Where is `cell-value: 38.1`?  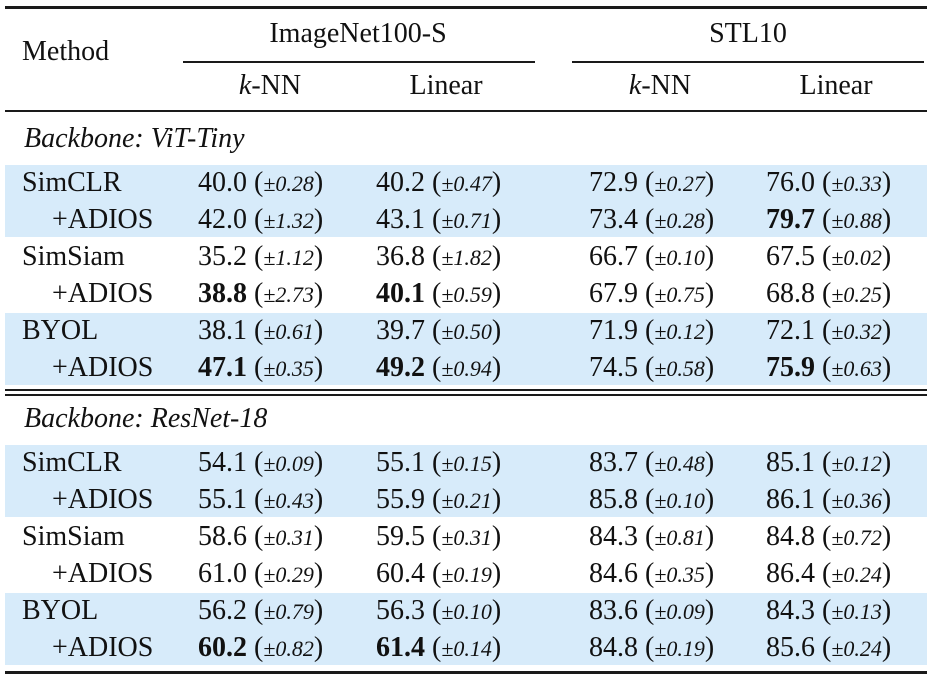
cell-value: 38.1 is located at coordinates (222, 330).